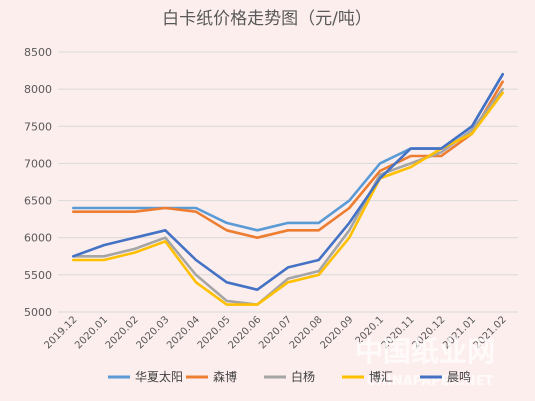 The width and height of the screenshot is (535, 401). What do you see at coordinates (225, 376) in the screenshot?
I see `legend-label: 森博` at bounding box center [225, 376].